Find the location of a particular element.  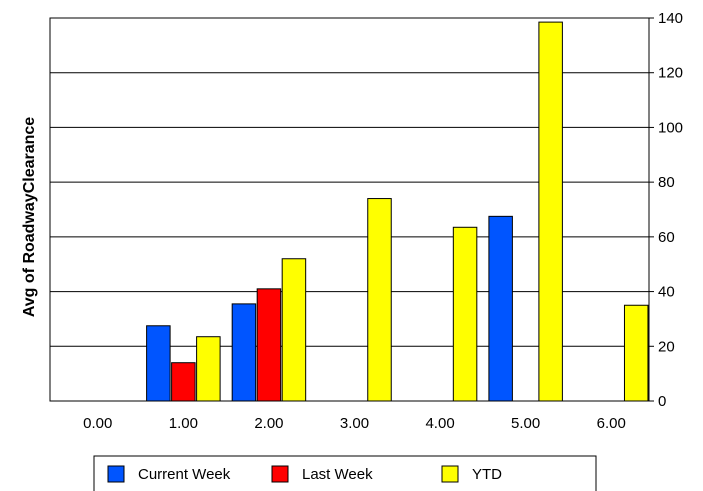

x-tick-label: 2.00 is located at coordinates (268, 423).